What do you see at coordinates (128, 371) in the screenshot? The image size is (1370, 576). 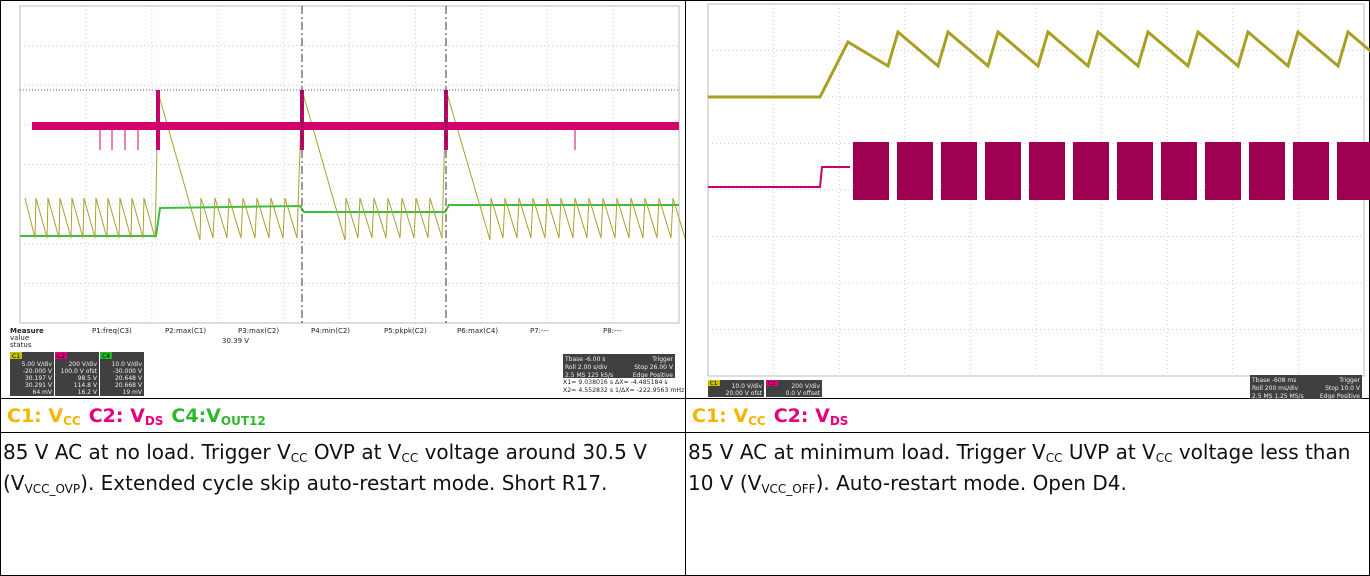 I see `scope-text: -30.000 V` at bounding box center [128, 371].